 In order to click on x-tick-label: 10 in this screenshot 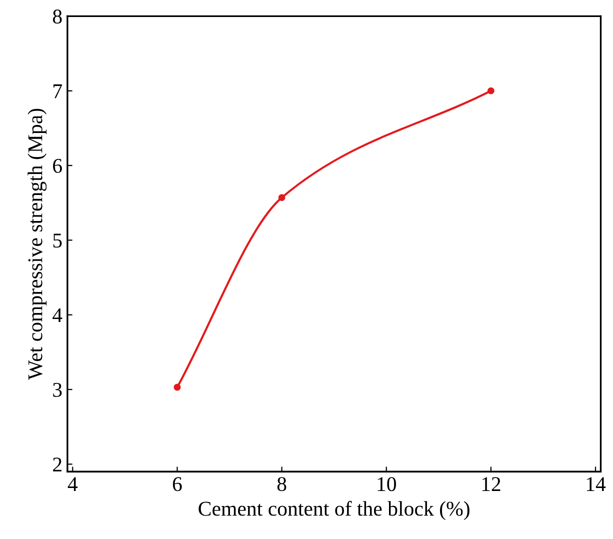, I will do `click(387, 484)`.